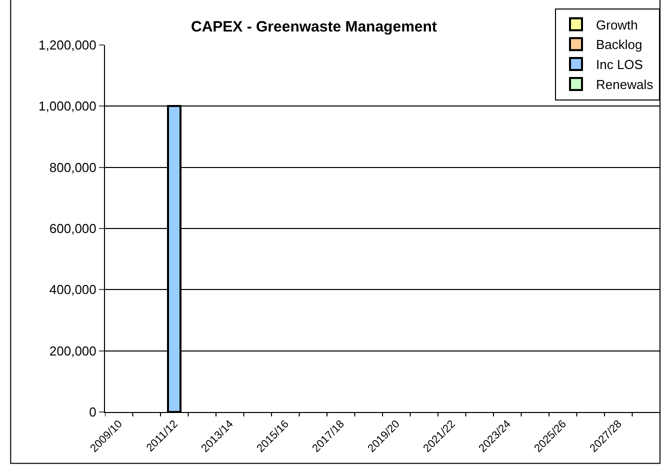 This screenshot has height=465, width=668. Describe the element at coordinates (619, 44) in the screenshot. I see `legend-label: Backlog` at that location.